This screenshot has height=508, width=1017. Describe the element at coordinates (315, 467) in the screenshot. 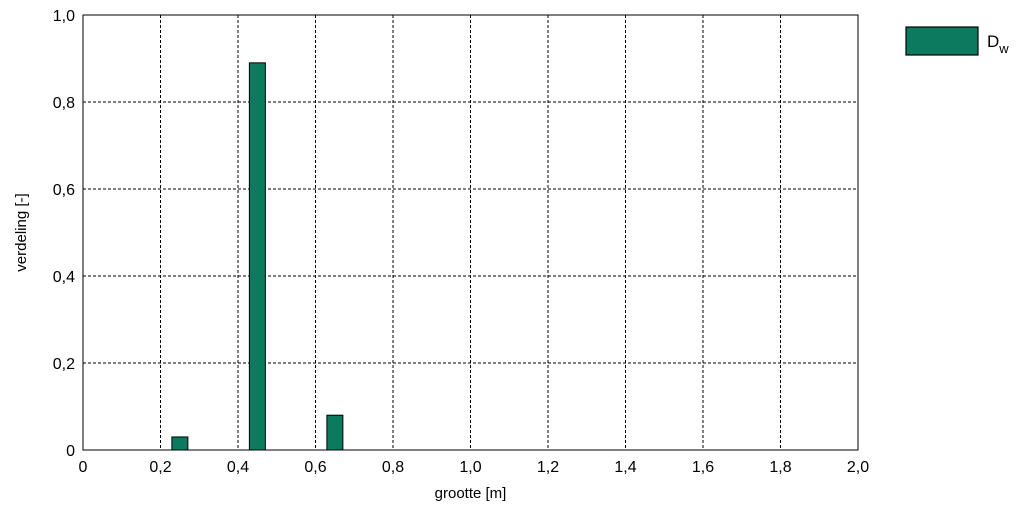

I see `x-tick-label: 0,6` at that location.